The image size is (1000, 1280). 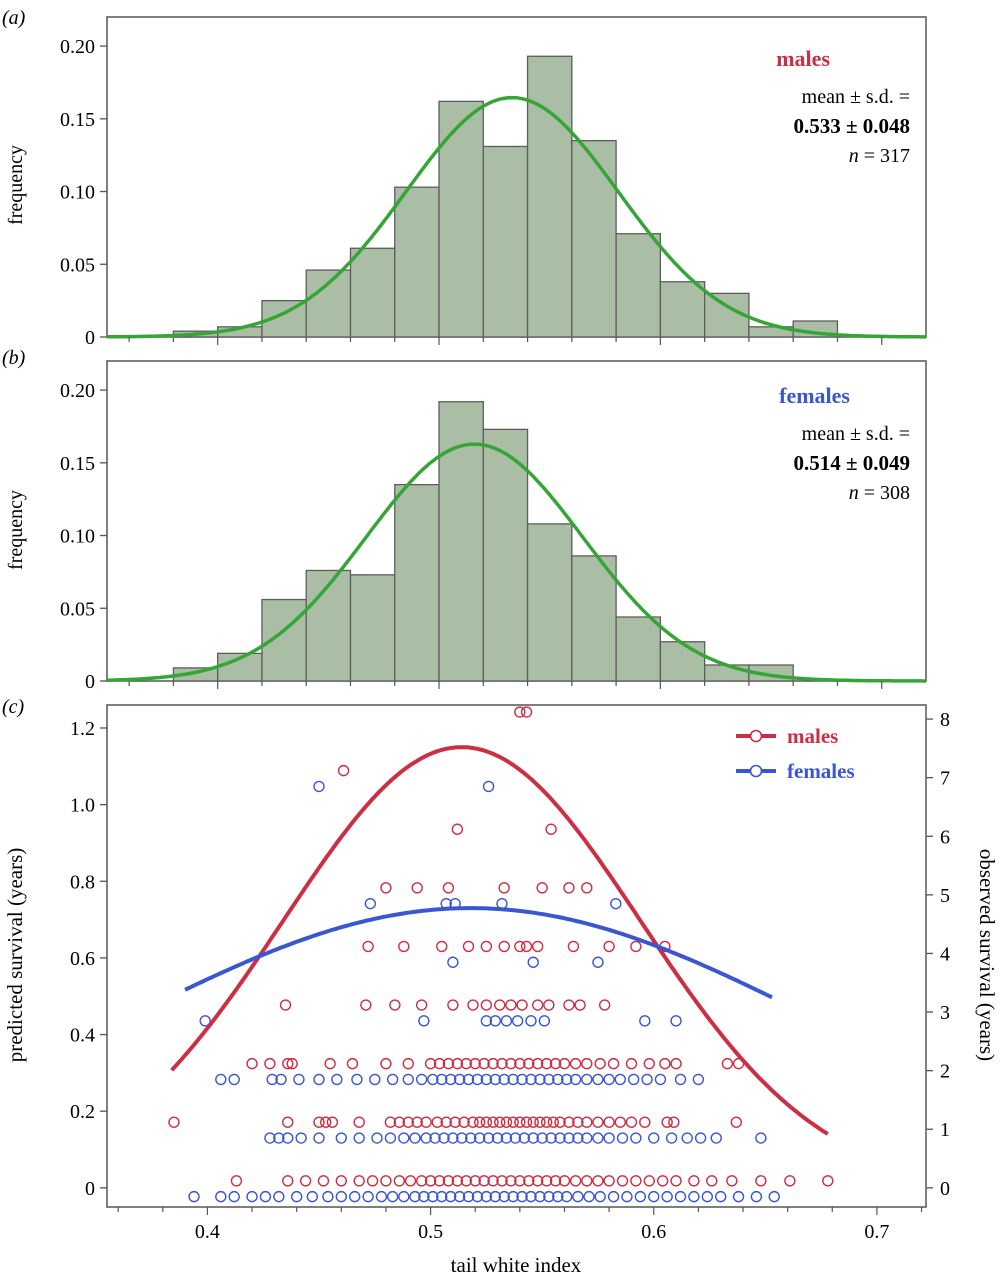 What do you see at coordinates (516, 1265) in the screenshot?
I see `panel-c-xlabel: tail white index` at bounding box center [516, 1265].